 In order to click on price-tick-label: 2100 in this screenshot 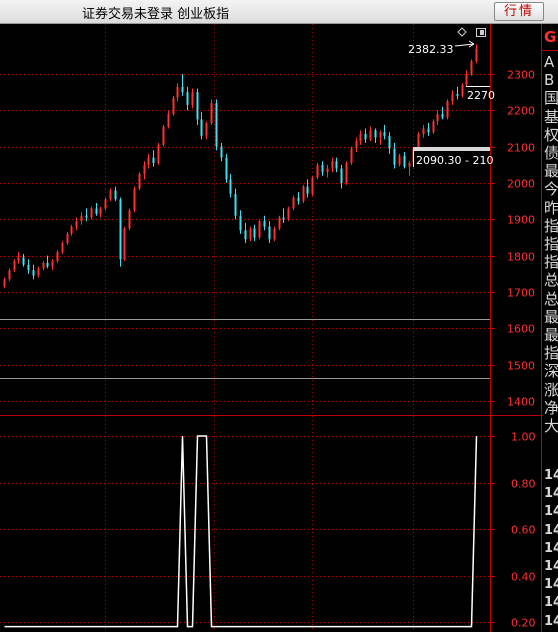, I will do `click(521, 148)`.